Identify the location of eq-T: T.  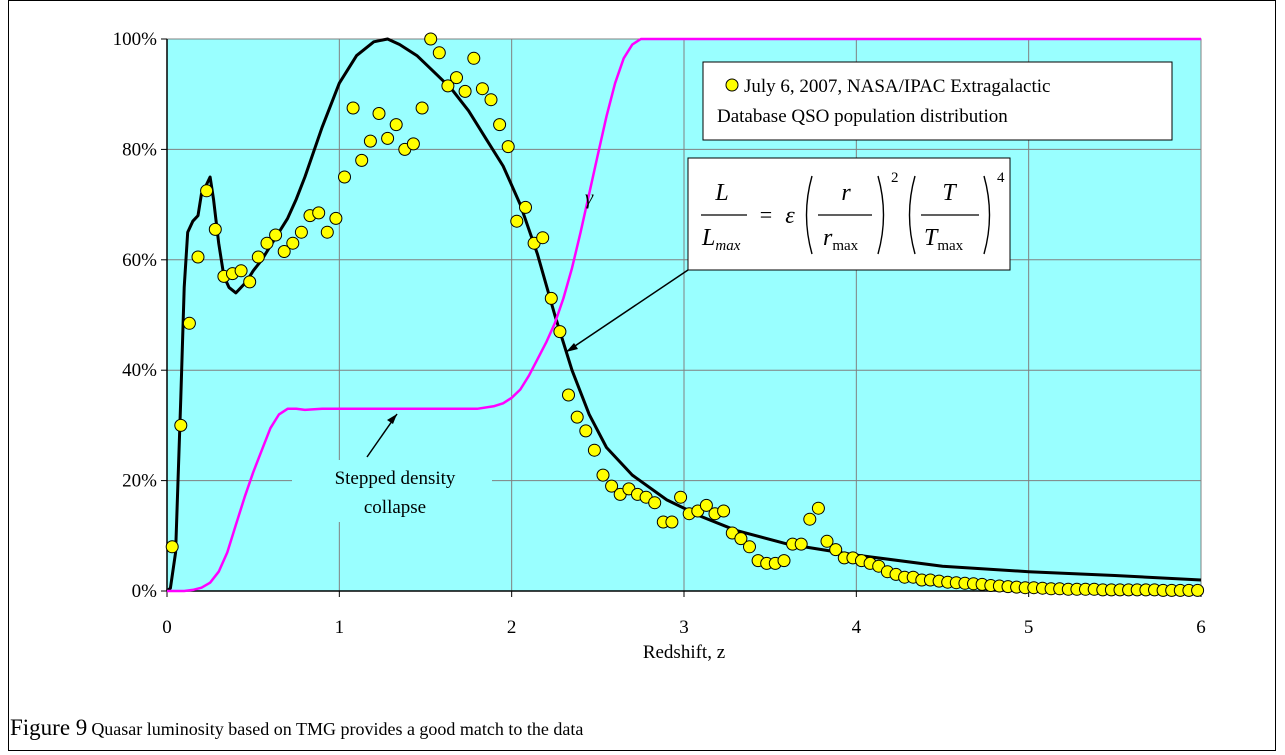
(949, 193).